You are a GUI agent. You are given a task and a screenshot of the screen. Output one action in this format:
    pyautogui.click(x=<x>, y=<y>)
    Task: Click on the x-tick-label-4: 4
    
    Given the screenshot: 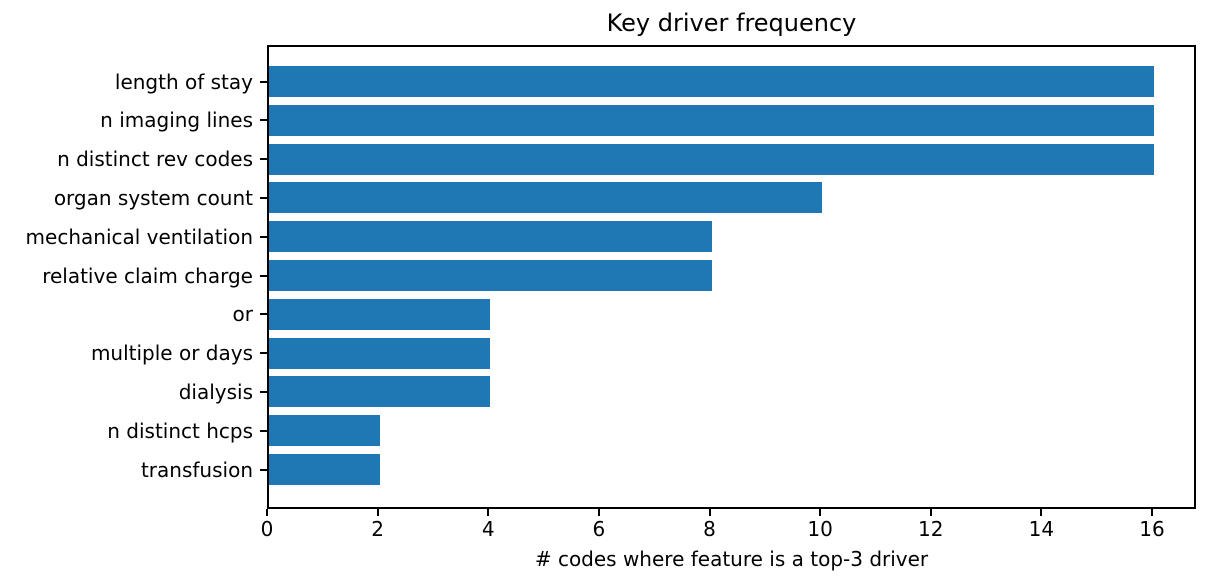 What is the action you would take?
    pyautogui.click(x=488, y=529)
    